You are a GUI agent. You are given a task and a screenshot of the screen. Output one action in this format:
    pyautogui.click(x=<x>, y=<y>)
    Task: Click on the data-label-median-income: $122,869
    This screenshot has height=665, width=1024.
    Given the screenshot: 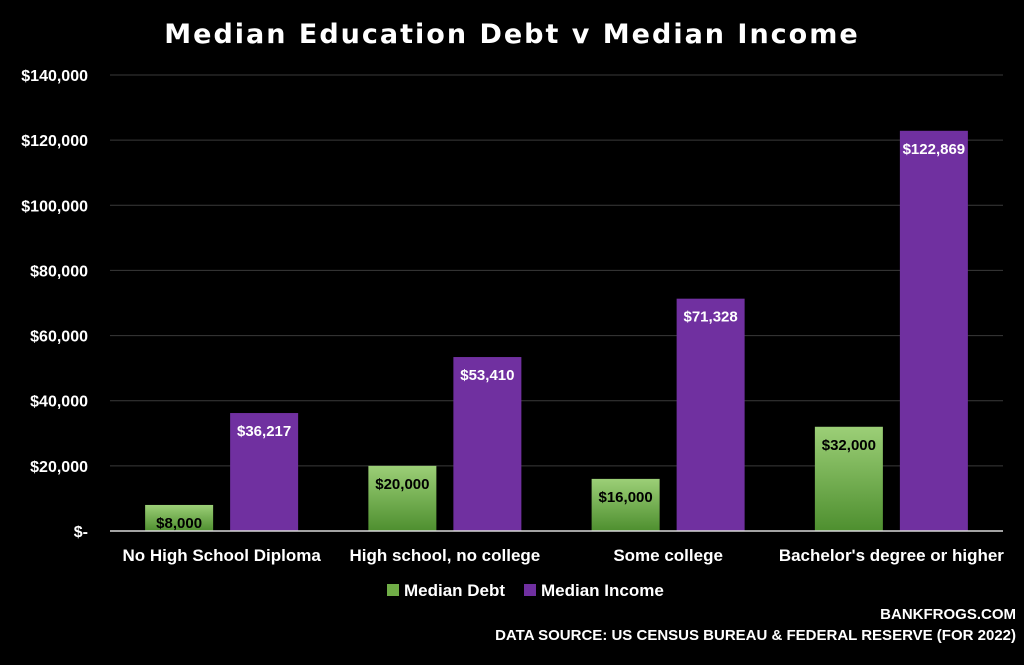 What is the action you would take?
    pyautogui.click(x=934, y=149)
    